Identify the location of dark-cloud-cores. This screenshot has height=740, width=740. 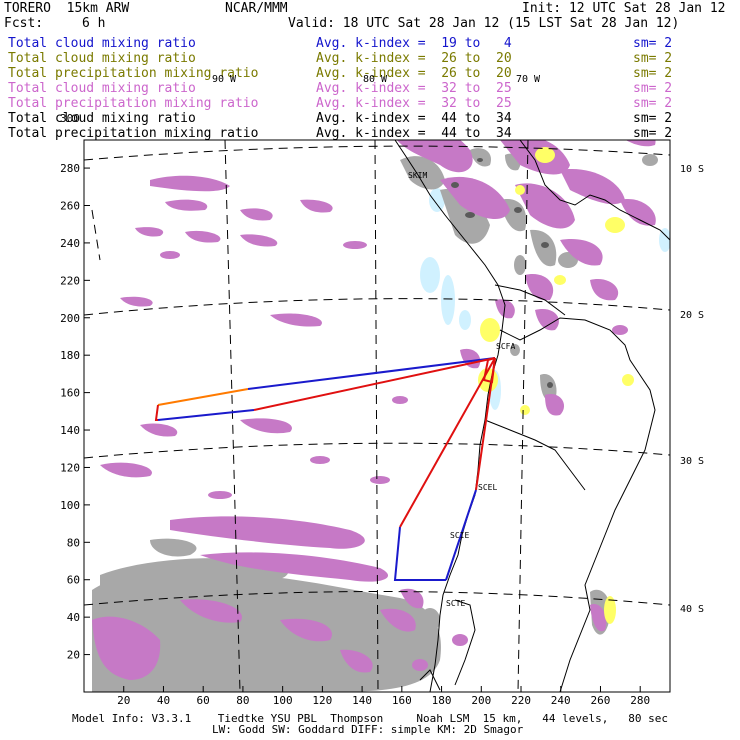
(502, 273).